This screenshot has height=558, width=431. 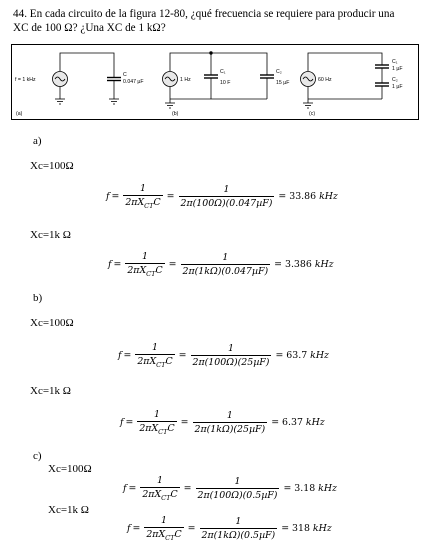 I want to click on circuit-c-source-label: 60 Hz, so click(x=325, y=80).